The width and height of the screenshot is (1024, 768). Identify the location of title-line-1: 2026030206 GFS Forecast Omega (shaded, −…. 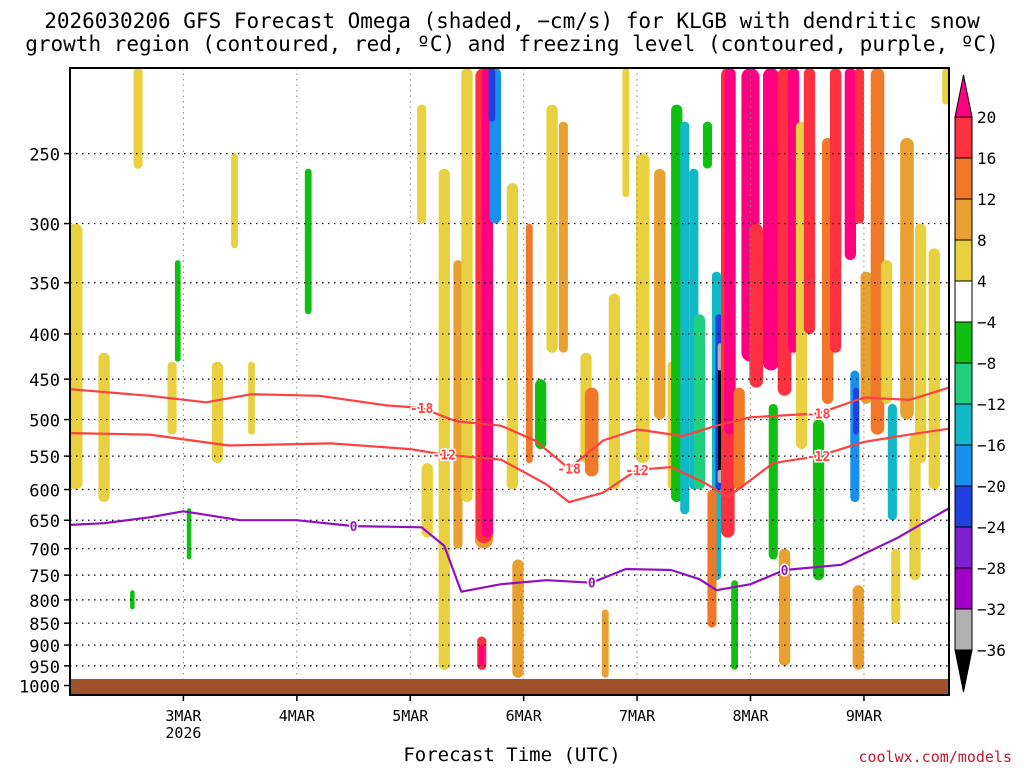
(512, 21).